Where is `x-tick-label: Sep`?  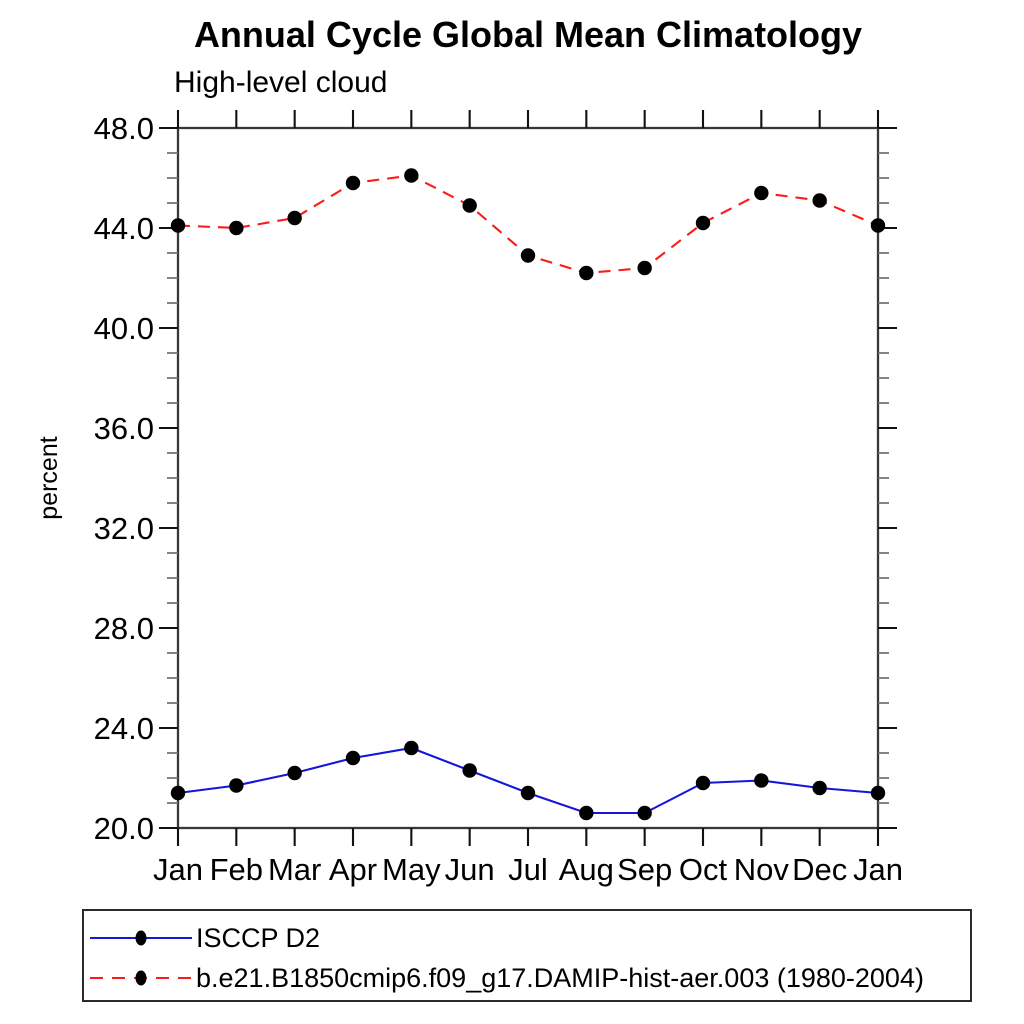
x-tick-label: Sep is located at coordinates (644, 869).